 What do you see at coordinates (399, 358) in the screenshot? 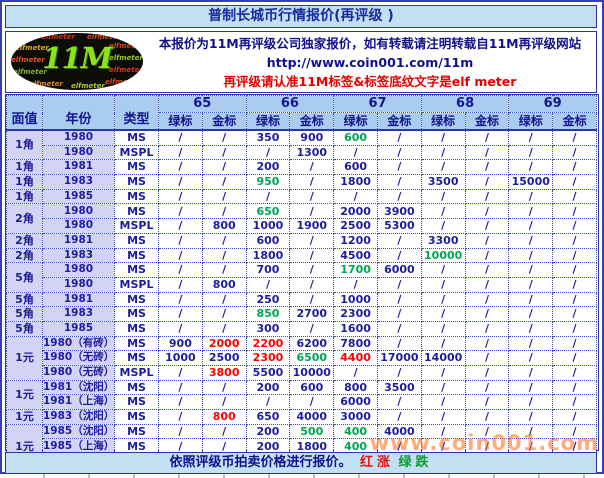
I see `price-cell: 17000` at bounding box center [399, 358].